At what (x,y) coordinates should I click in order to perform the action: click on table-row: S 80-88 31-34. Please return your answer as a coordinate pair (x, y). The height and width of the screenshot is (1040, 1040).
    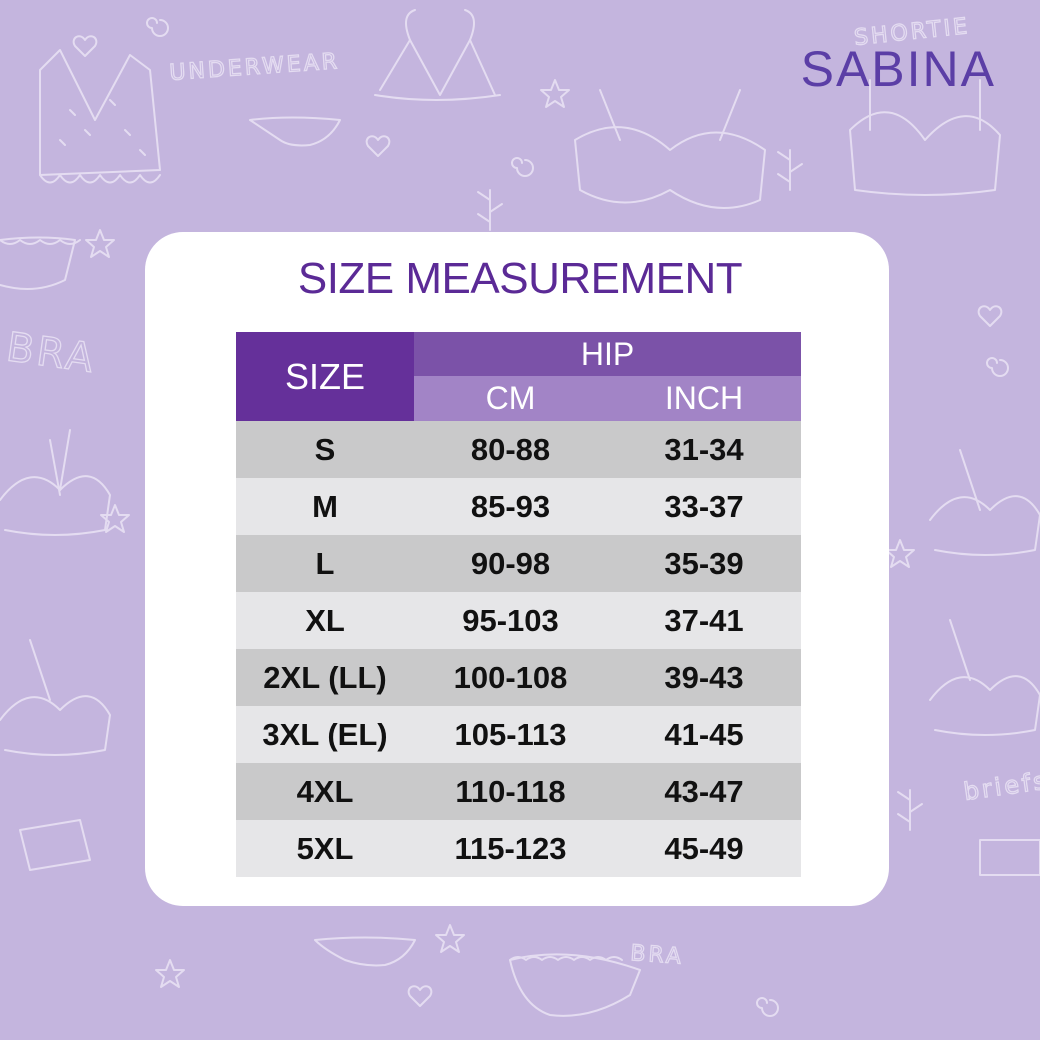
    Looking at the image, I should click on (518, 449).